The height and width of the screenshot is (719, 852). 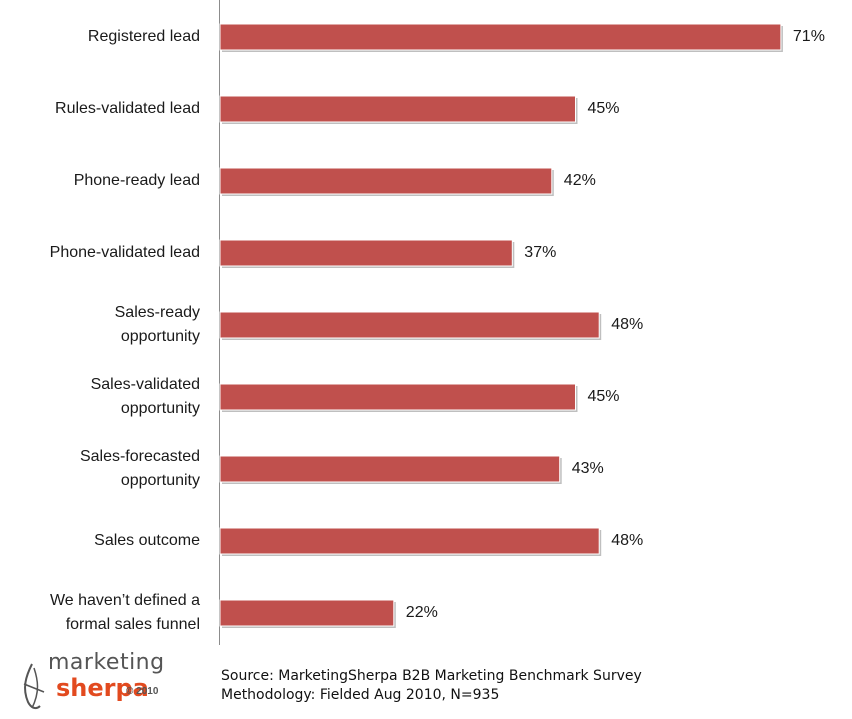 What do you see at coordinates (145, 384) in the screenshot?
I see `category-label-line: Sales-validated` at bounding box center [145, 384].